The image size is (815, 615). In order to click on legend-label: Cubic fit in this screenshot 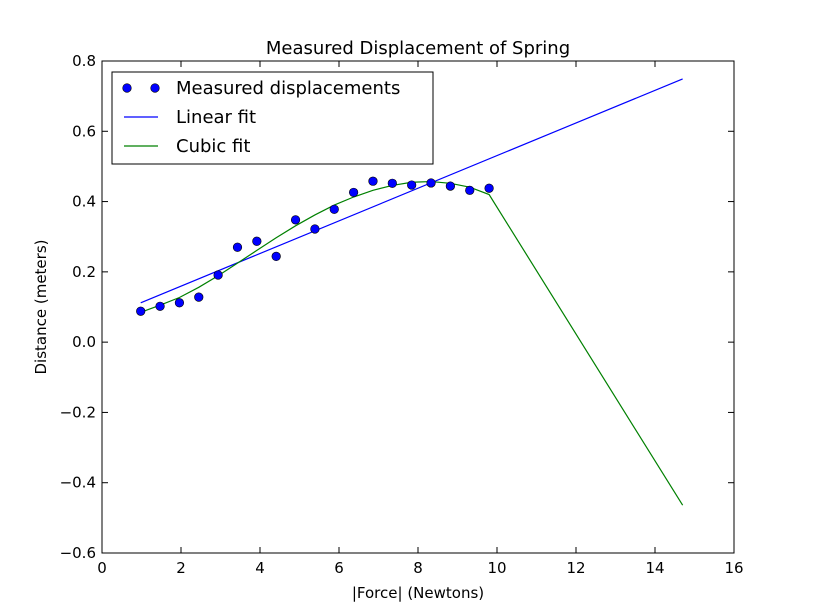, I will do `click(213, 146)`.